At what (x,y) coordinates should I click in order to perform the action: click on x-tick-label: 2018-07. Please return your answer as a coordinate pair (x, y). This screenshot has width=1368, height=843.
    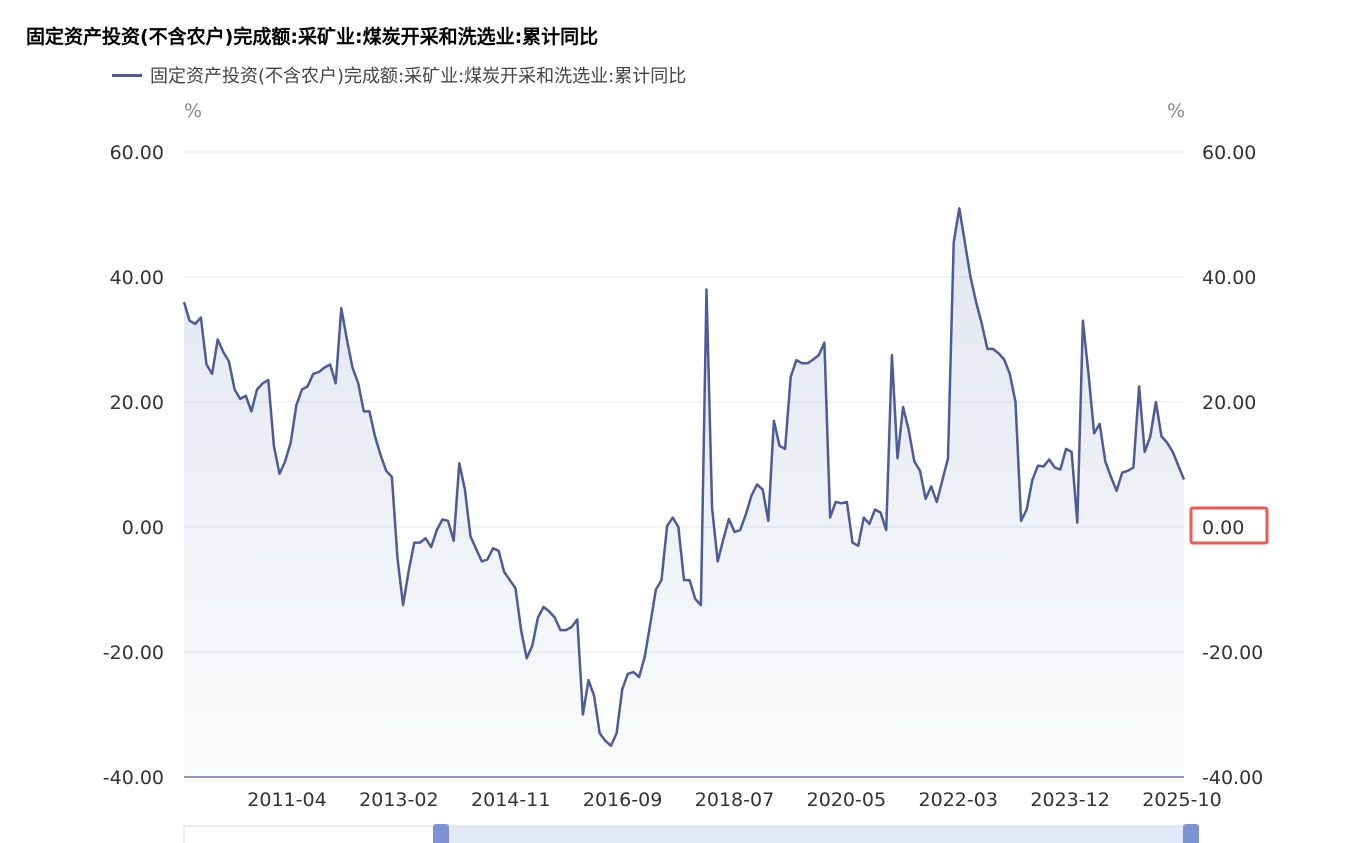
    Looking at the image, I should click on (734, 800).